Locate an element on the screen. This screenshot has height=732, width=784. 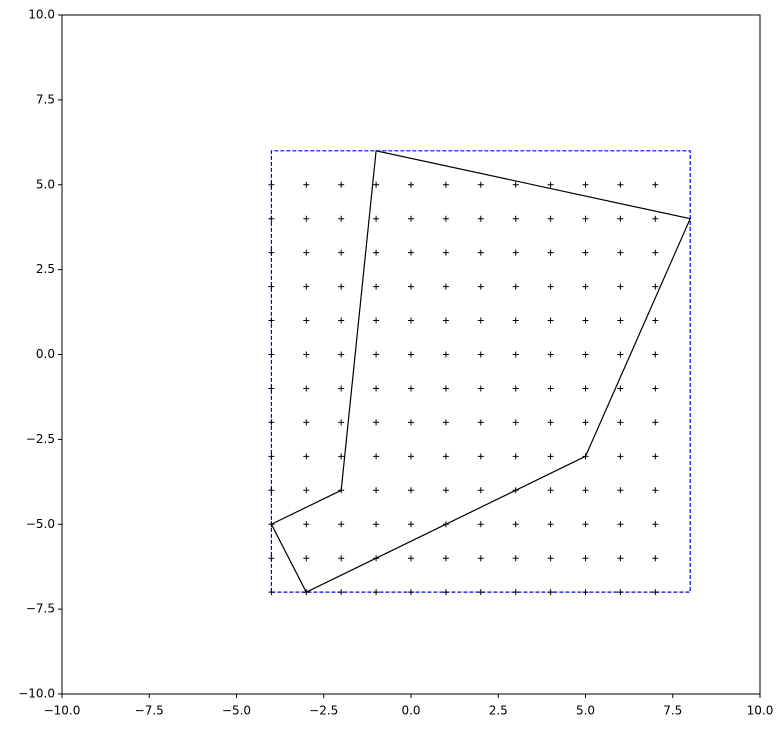
x-tick-label: −2.5 is located at coordinates (323, 711).